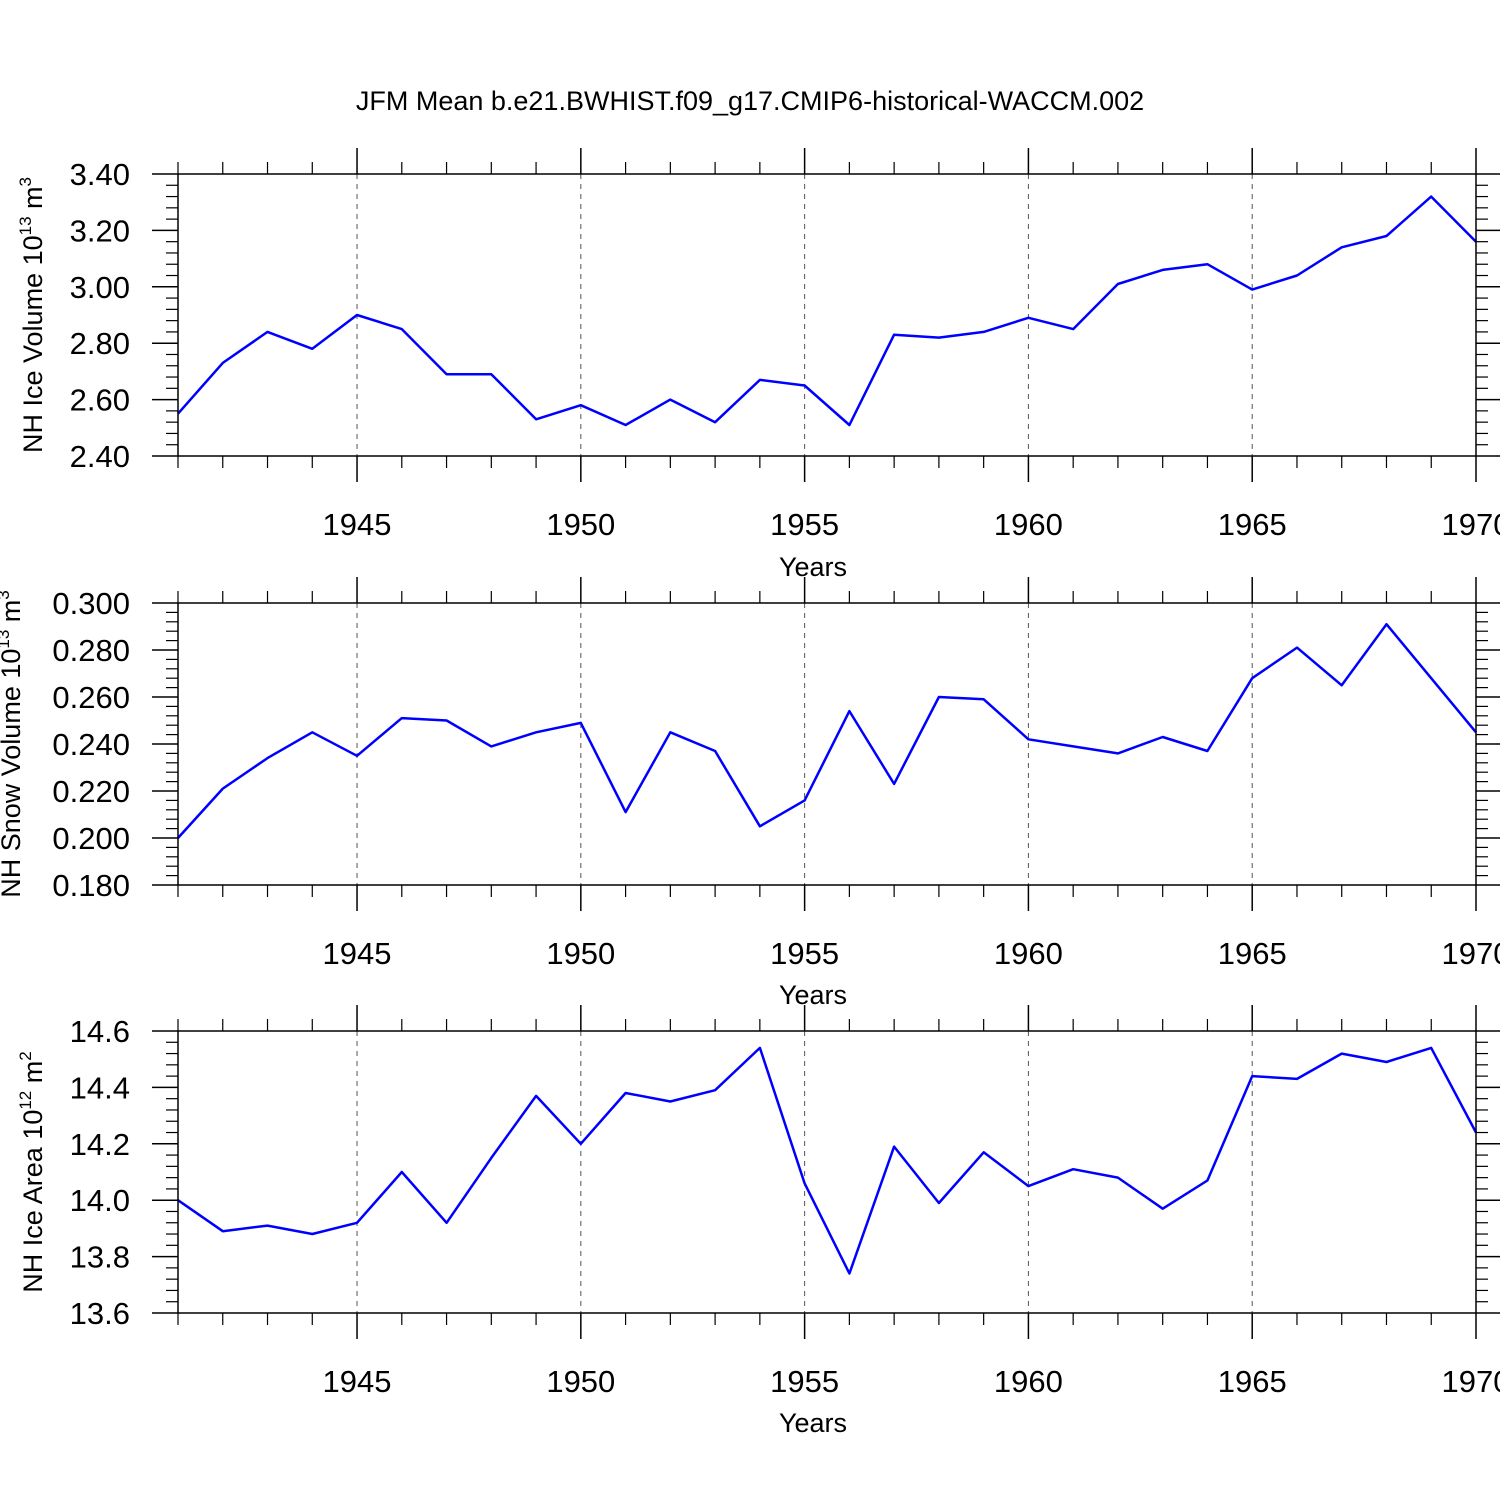  Describe the element at coordinates (827, 311) in the screenshot. I see `panel-0-series-line` at that location.